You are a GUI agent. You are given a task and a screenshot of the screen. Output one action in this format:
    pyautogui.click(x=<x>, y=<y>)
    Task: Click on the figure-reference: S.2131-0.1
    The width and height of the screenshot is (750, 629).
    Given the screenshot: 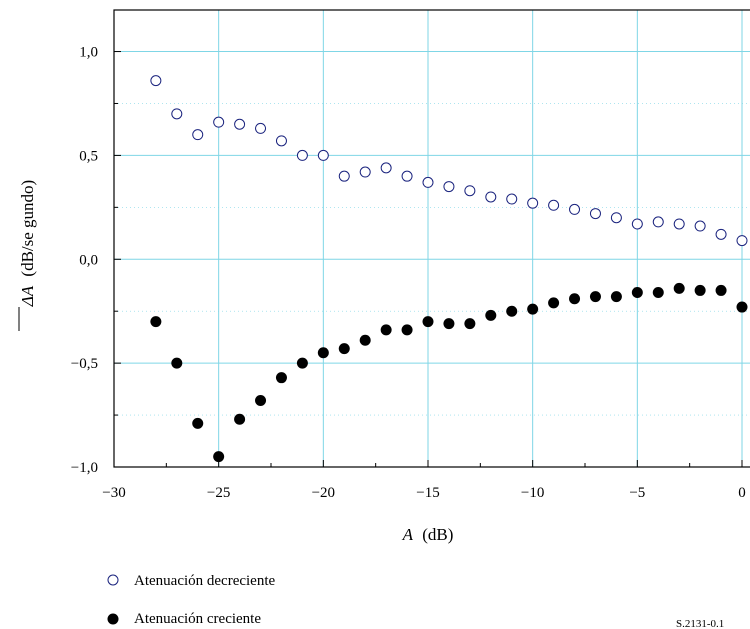 What is the action you would take?
    pyautogui.click(x=700, y=623)
    